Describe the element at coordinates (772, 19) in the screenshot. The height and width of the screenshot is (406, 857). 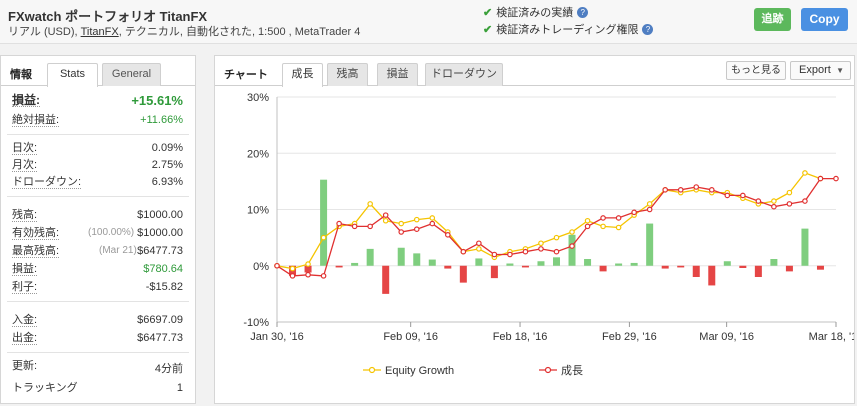
I see `follow-button: 追跡` at that location.